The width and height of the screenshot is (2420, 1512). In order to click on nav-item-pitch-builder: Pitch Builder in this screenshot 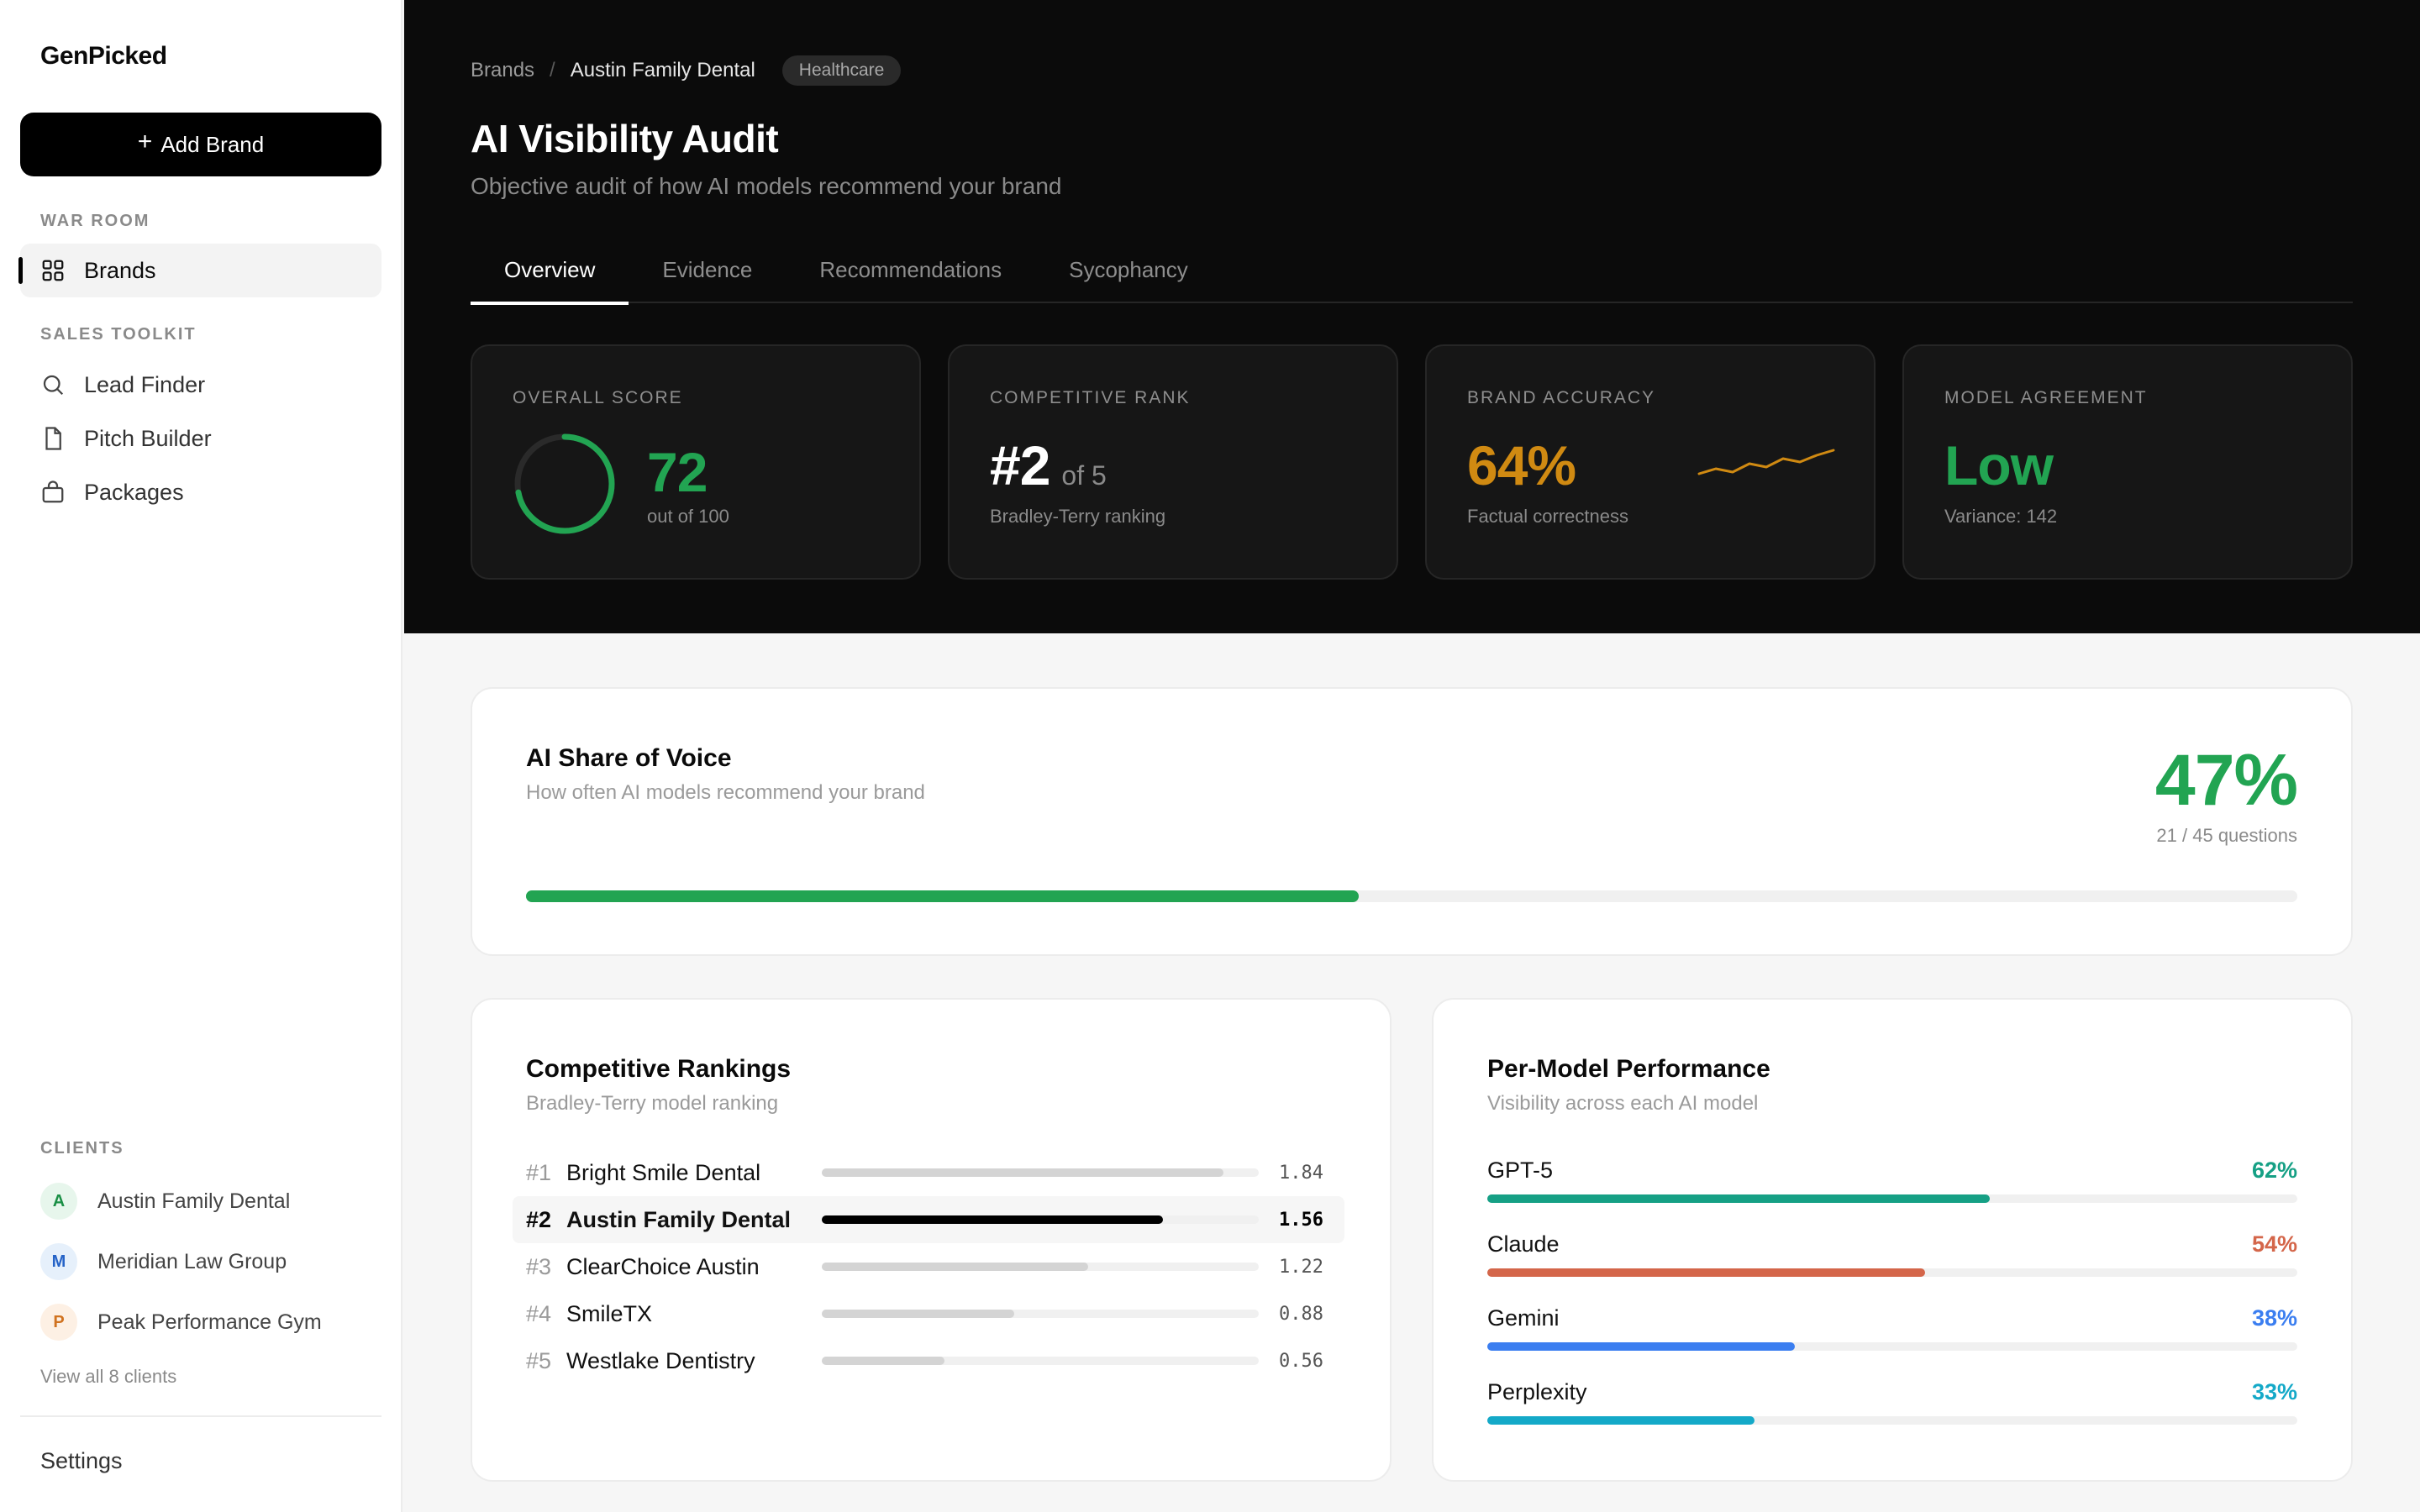, I will do `click(200, 438)`.